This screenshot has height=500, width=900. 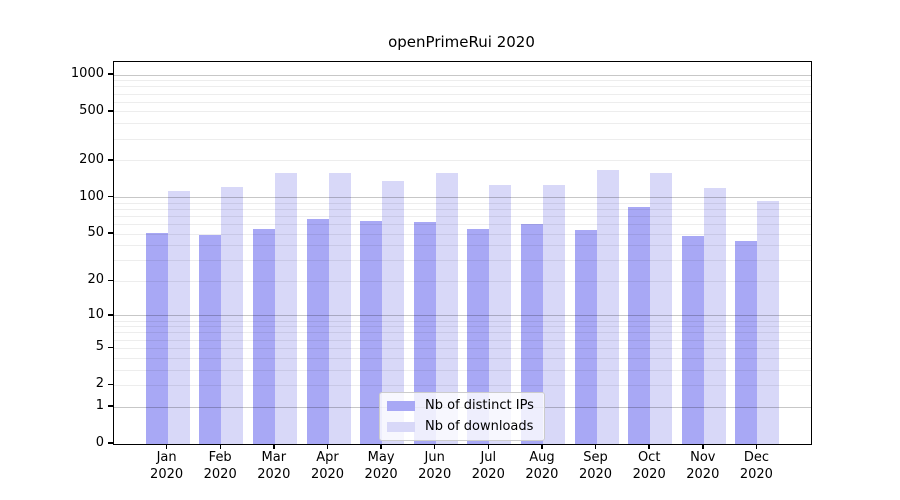 What do you see at coordinates (542, 466) in the screenshot?
I see `x-tick-label-aug: Aug 2020` at bounding box center [542, 466].